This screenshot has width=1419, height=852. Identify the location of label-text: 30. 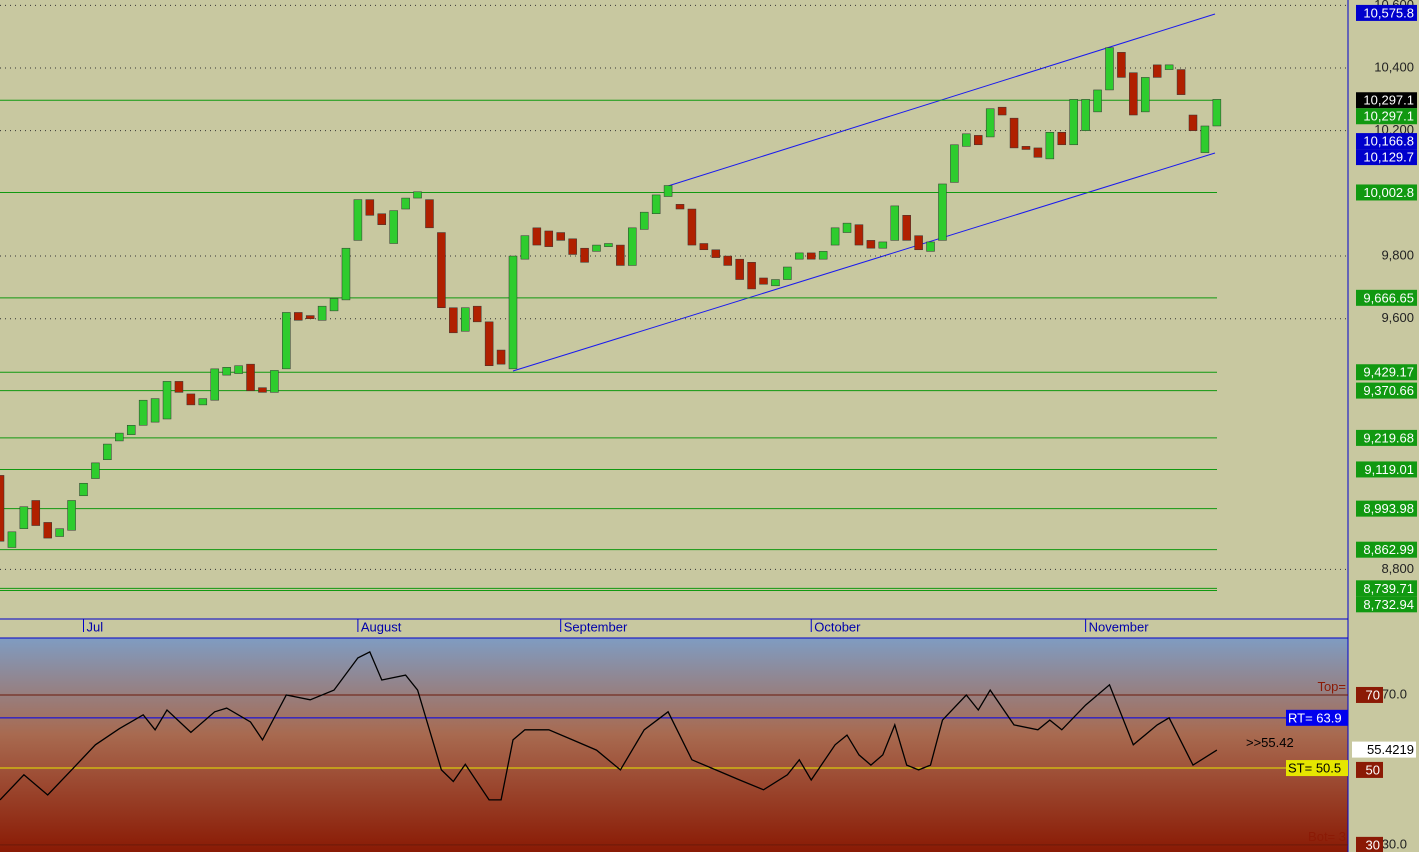
(1373, 844).